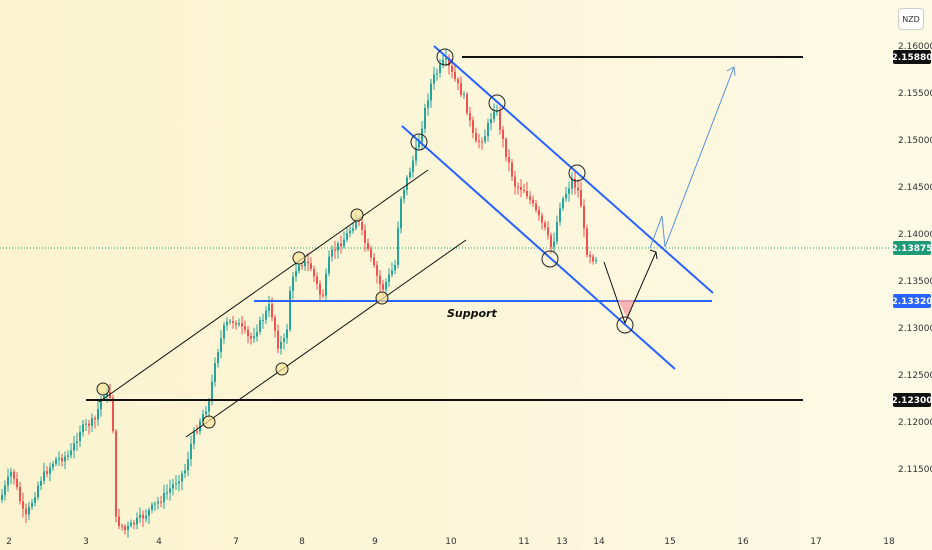 This screenshot has width=932, height=550. What do you see at coordinates (326, 338) in the screenshot?
I see `ascending-channel-lower` at bounding box center [326, 338].